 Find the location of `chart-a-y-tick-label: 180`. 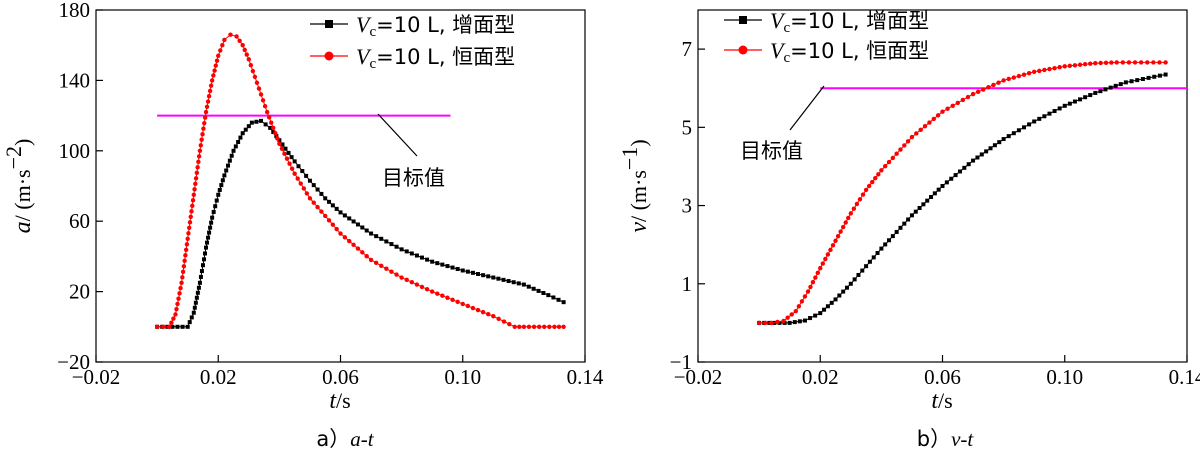

chart-a-y-tick-label: 180 is located at coordinates (75, 11).